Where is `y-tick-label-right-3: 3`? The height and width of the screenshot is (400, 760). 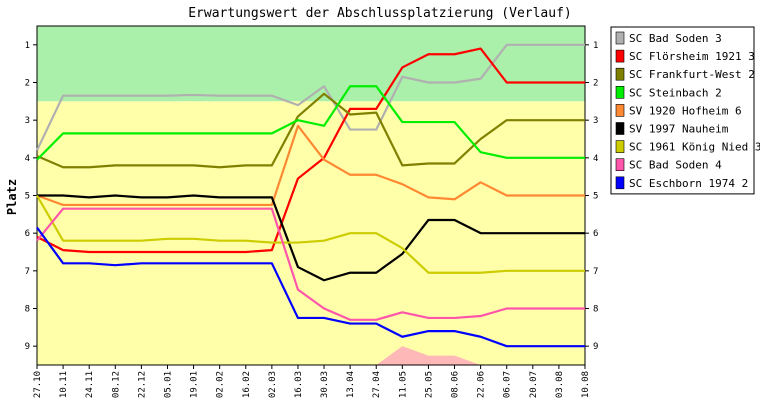 y-tick-label-right-3: 3 is located at coordinates (595, 121).